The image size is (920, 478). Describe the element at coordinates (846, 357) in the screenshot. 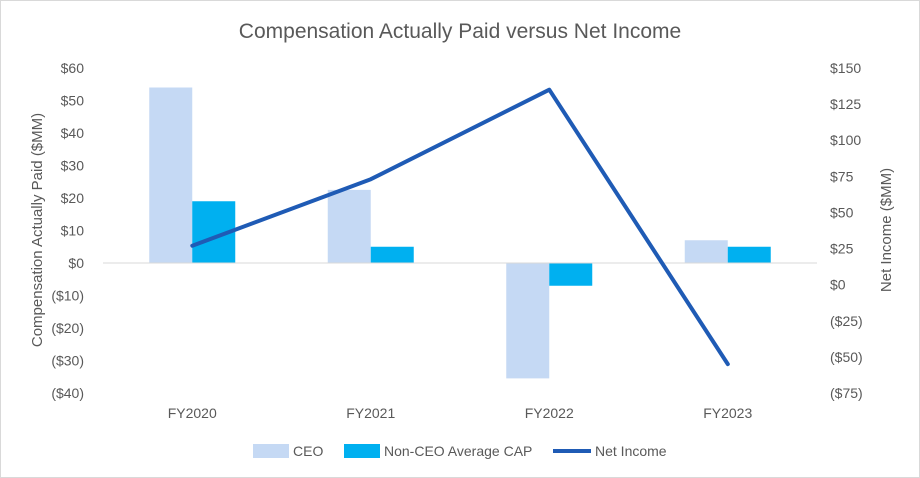

I see `right-tick-label: ($50)` at that location.